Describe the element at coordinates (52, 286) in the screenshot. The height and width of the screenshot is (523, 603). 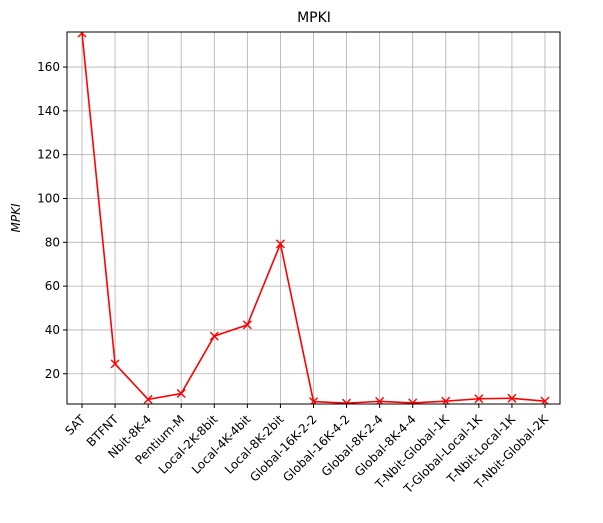
I see `y-tick-label: 60` at that location.